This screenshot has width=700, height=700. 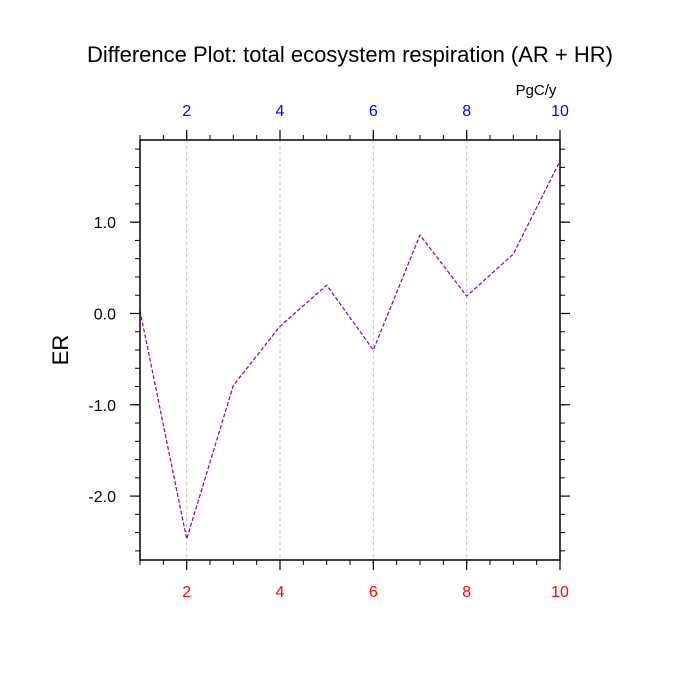 What do you see at coordinates (280, 592) in the screenshot?
I see `x-tick-label-bottom: 4` at bounding box center [280, 592].